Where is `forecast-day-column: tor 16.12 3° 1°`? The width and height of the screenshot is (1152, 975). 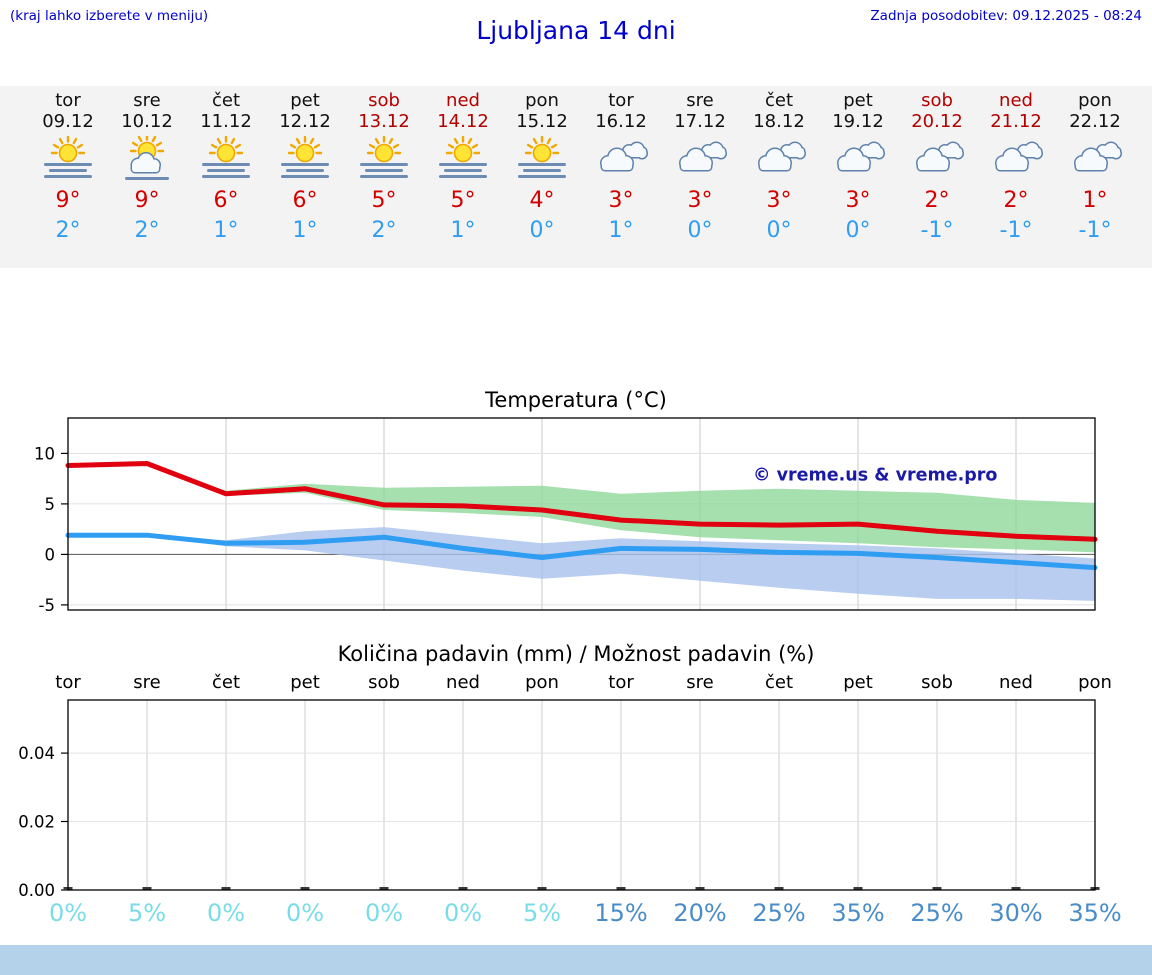 forecast-day-column: tor 16.12 3° 1° is located at coordinates (621, 167).